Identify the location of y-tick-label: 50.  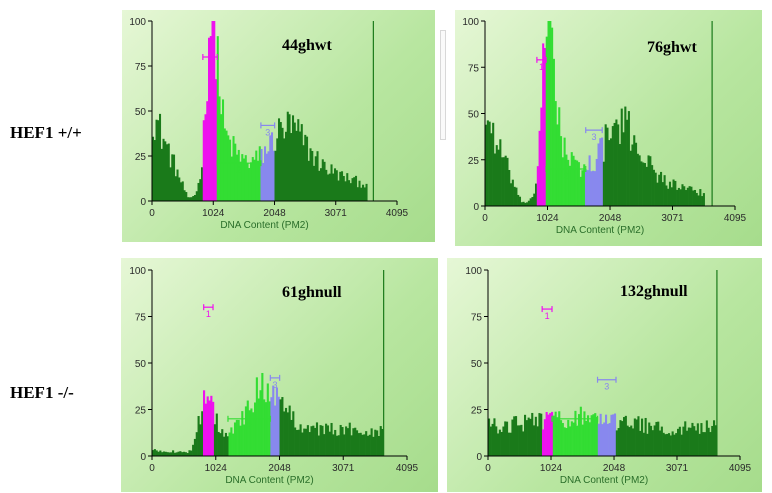
(141, 364).